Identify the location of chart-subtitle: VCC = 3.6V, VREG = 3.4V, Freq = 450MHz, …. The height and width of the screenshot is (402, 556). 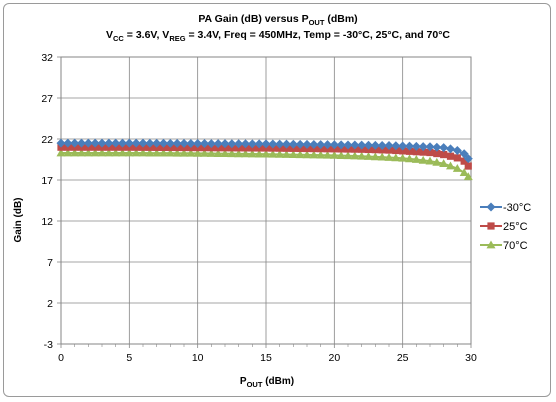
(278, 36).